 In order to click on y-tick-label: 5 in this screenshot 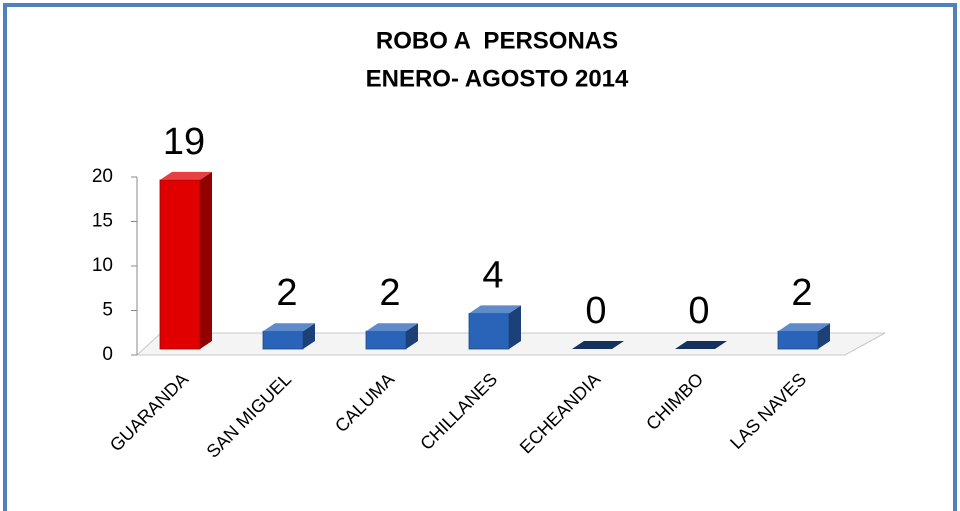, I will do `click(107, 310)`.